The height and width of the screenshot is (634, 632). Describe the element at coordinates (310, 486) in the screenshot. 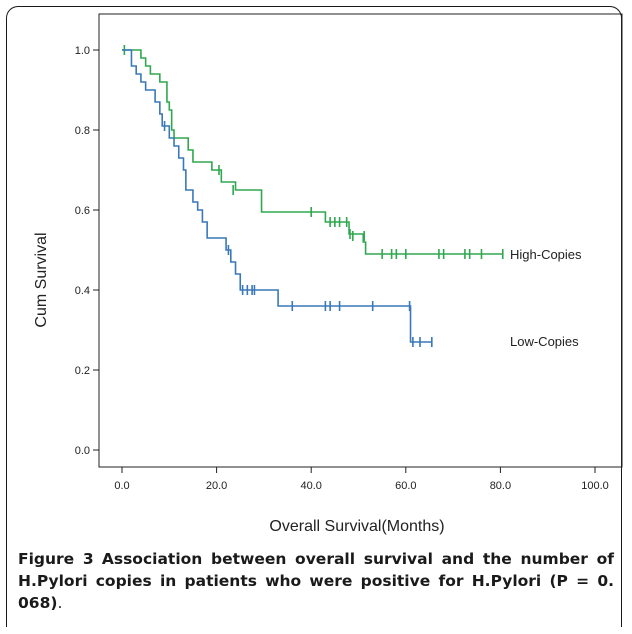

I see `x-tick-label: 40.0` at that location.